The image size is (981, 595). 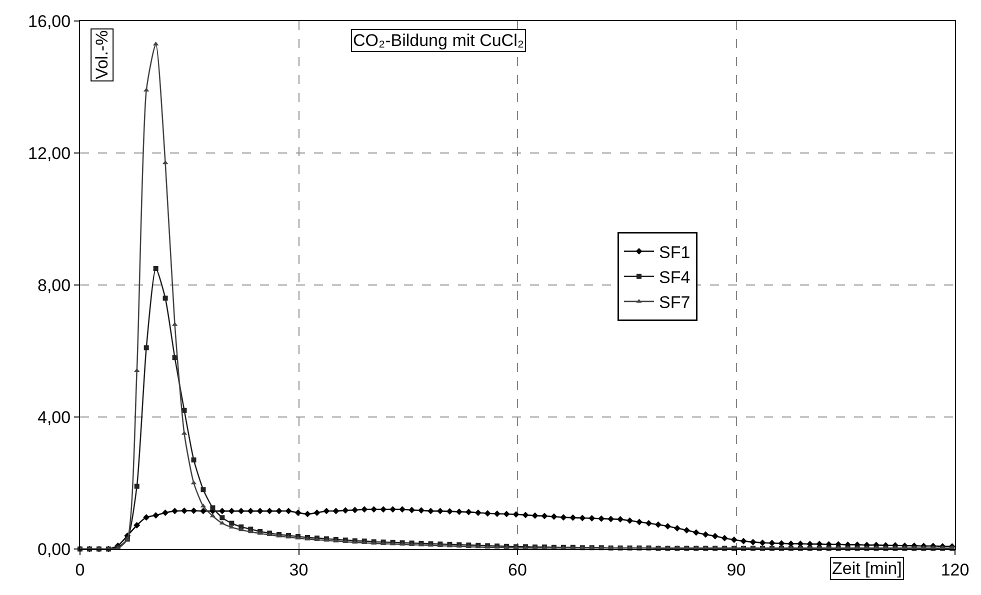 I want to click on y-tick-label: 16,00, so click(x=49, y=21).